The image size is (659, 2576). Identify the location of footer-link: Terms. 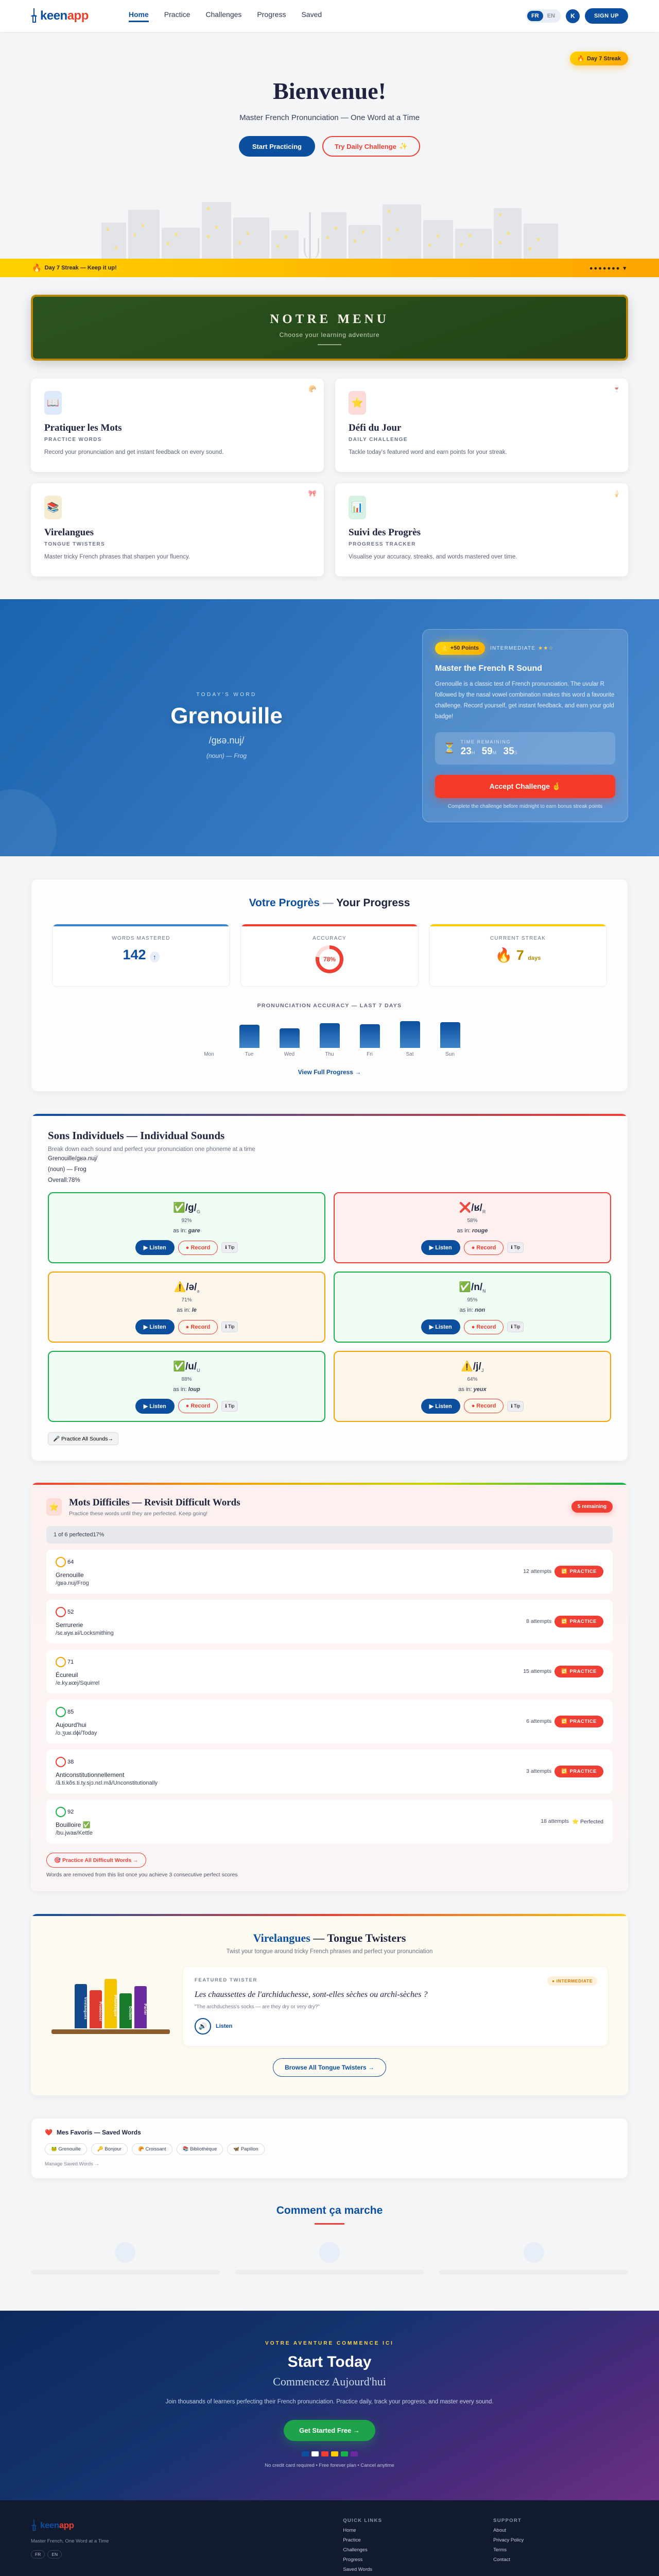
(500, 2550).